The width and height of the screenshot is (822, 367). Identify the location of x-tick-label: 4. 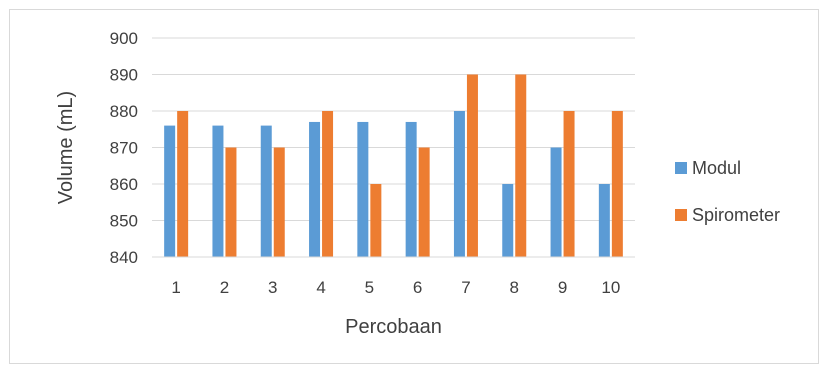
(320, 287).